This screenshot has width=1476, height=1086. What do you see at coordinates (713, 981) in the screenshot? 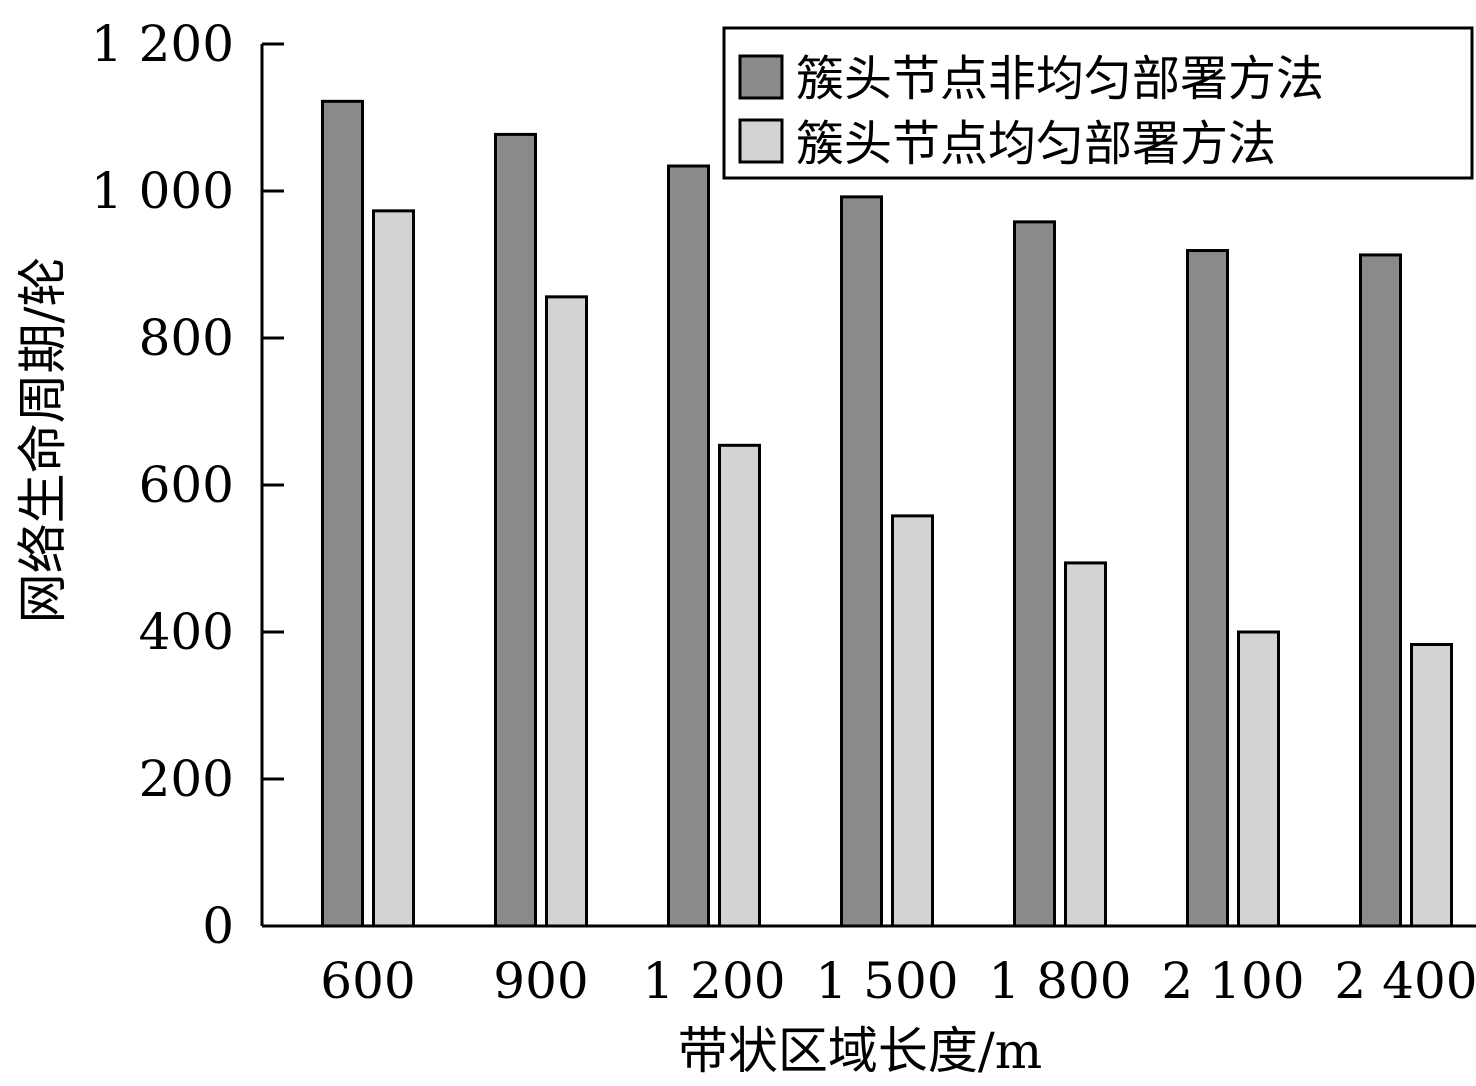
I see `x-tick-label: 1 200` at bounding box center [713, 981].